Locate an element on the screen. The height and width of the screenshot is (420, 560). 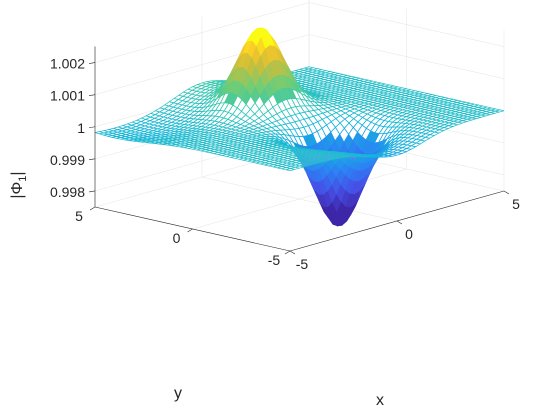
z-axis-ticks: 0.998 0.999 1 1.001 1.002 is located at coordinates (73, 128).